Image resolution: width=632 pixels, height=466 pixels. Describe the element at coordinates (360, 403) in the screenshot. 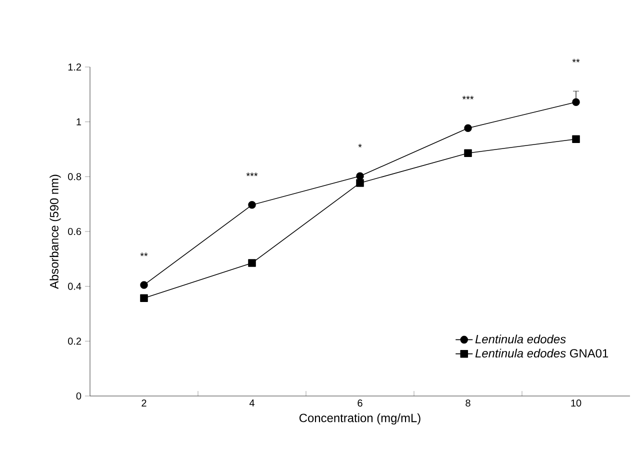

I see `x-tick-label: 6` at that location.